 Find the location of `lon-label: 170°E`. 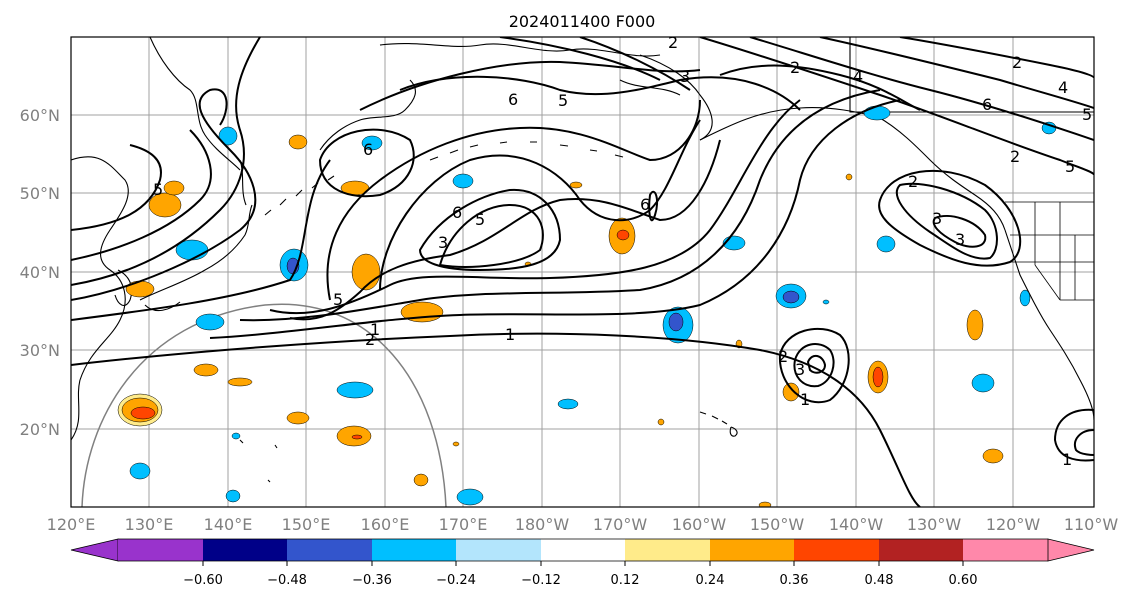

lon-label: 170°E is located at coordinates (463, 524).